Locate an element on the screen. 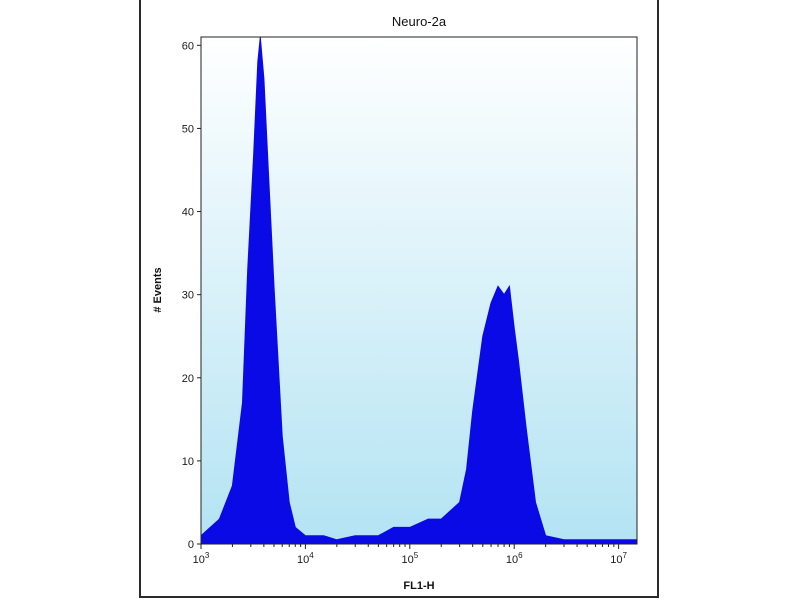 This screenshot has height=600, width=800. y-tick-label: 10 is located at coordinates (188, 462).